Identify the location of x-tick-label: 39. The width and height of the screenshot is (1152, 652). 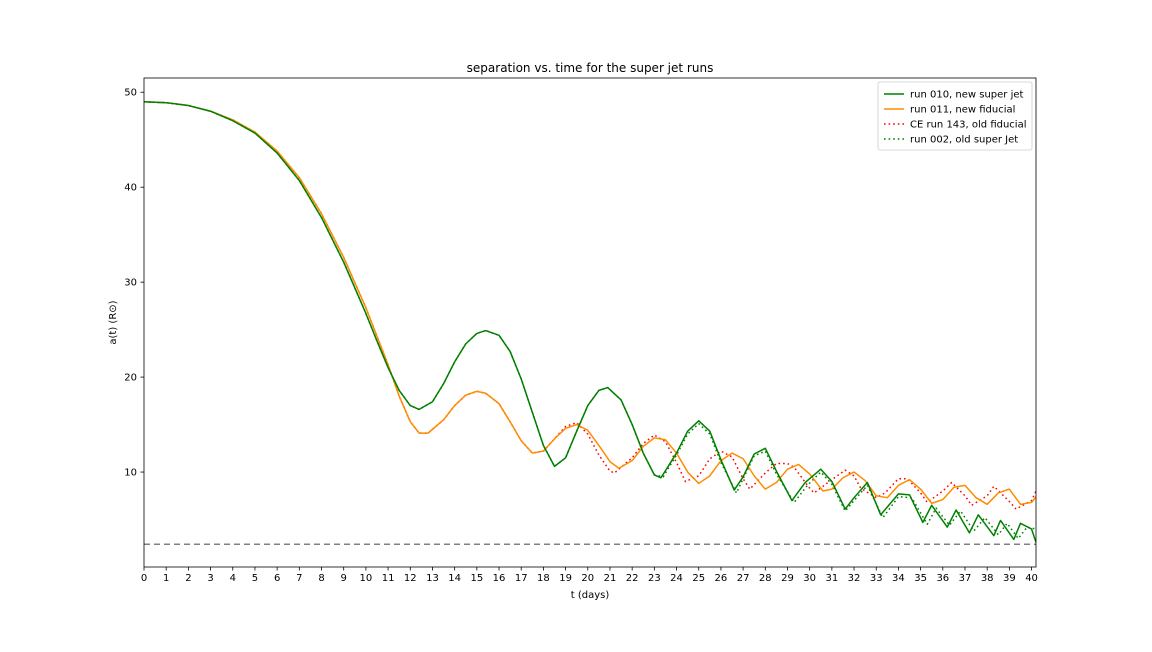
(1009, 578).